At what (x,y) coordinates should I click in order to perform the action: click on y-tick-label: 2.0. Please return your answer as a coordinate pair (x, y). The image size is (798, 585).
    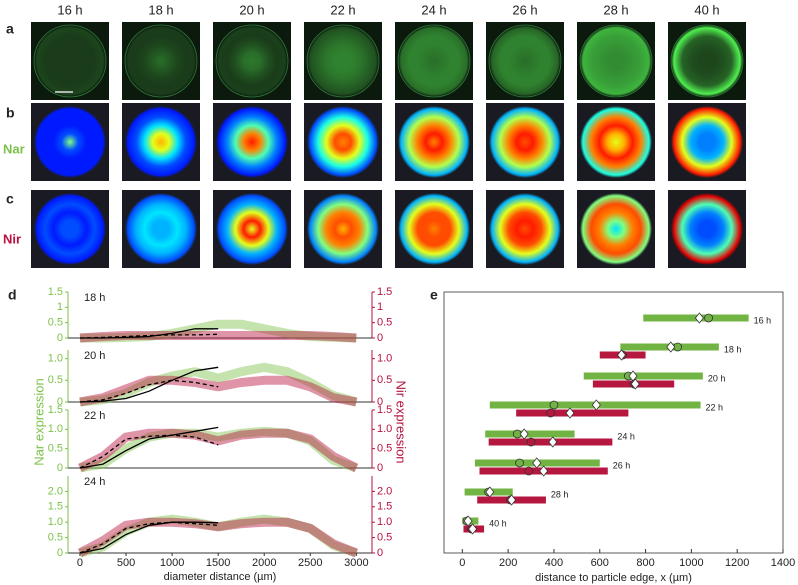
    Looking at the image, I should click on (55, 491).